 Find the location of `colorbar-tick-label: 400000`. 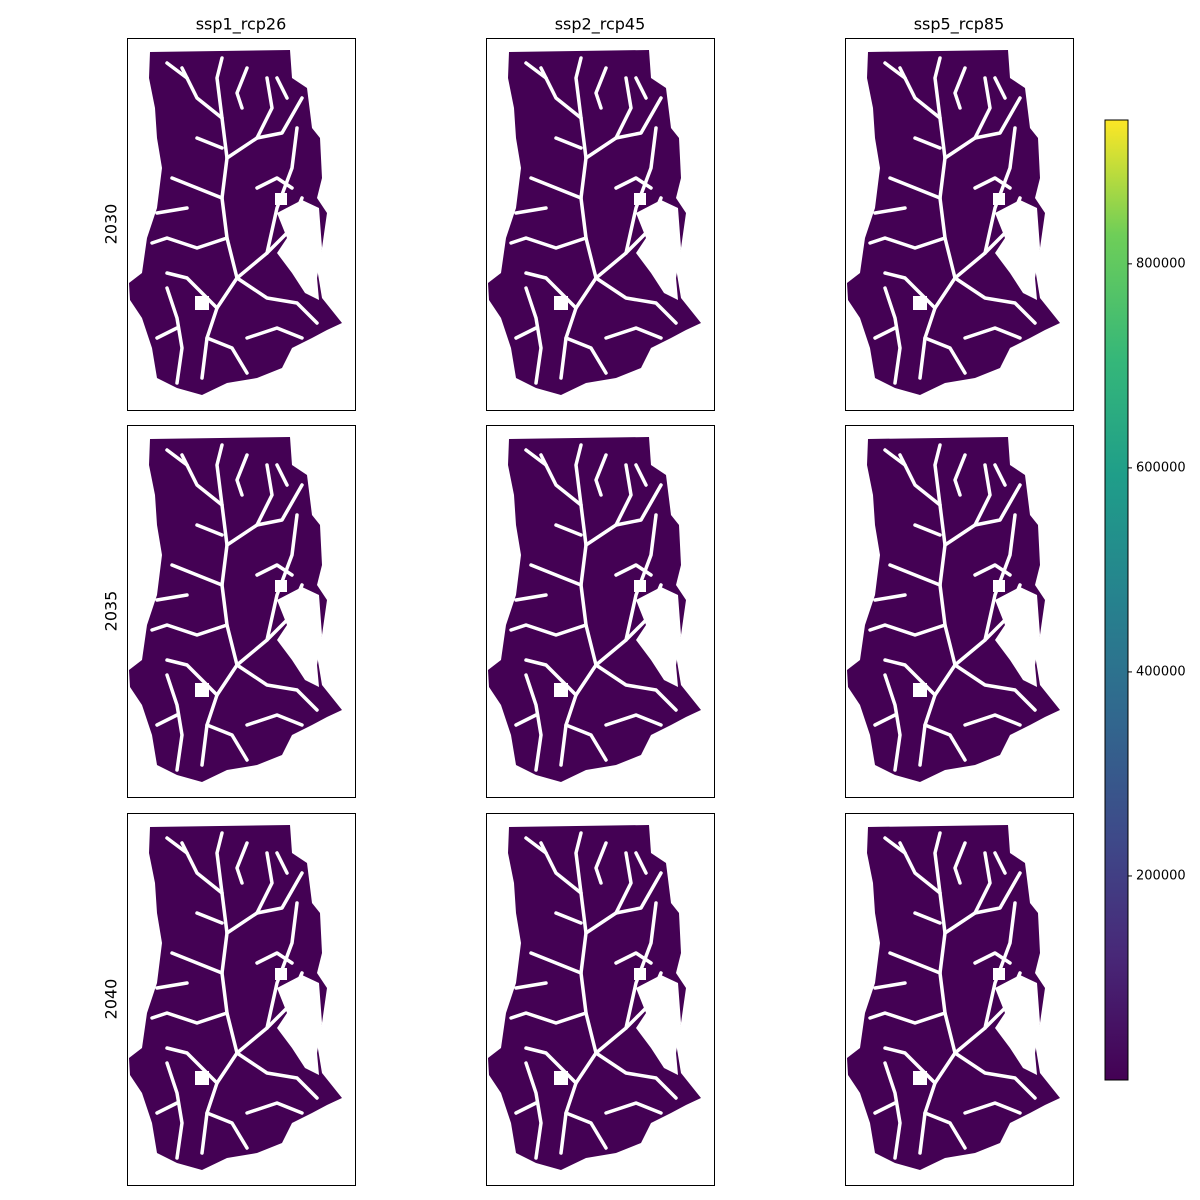

colorbar-tick-label: 400000 is located at coordinates (1161, 671).